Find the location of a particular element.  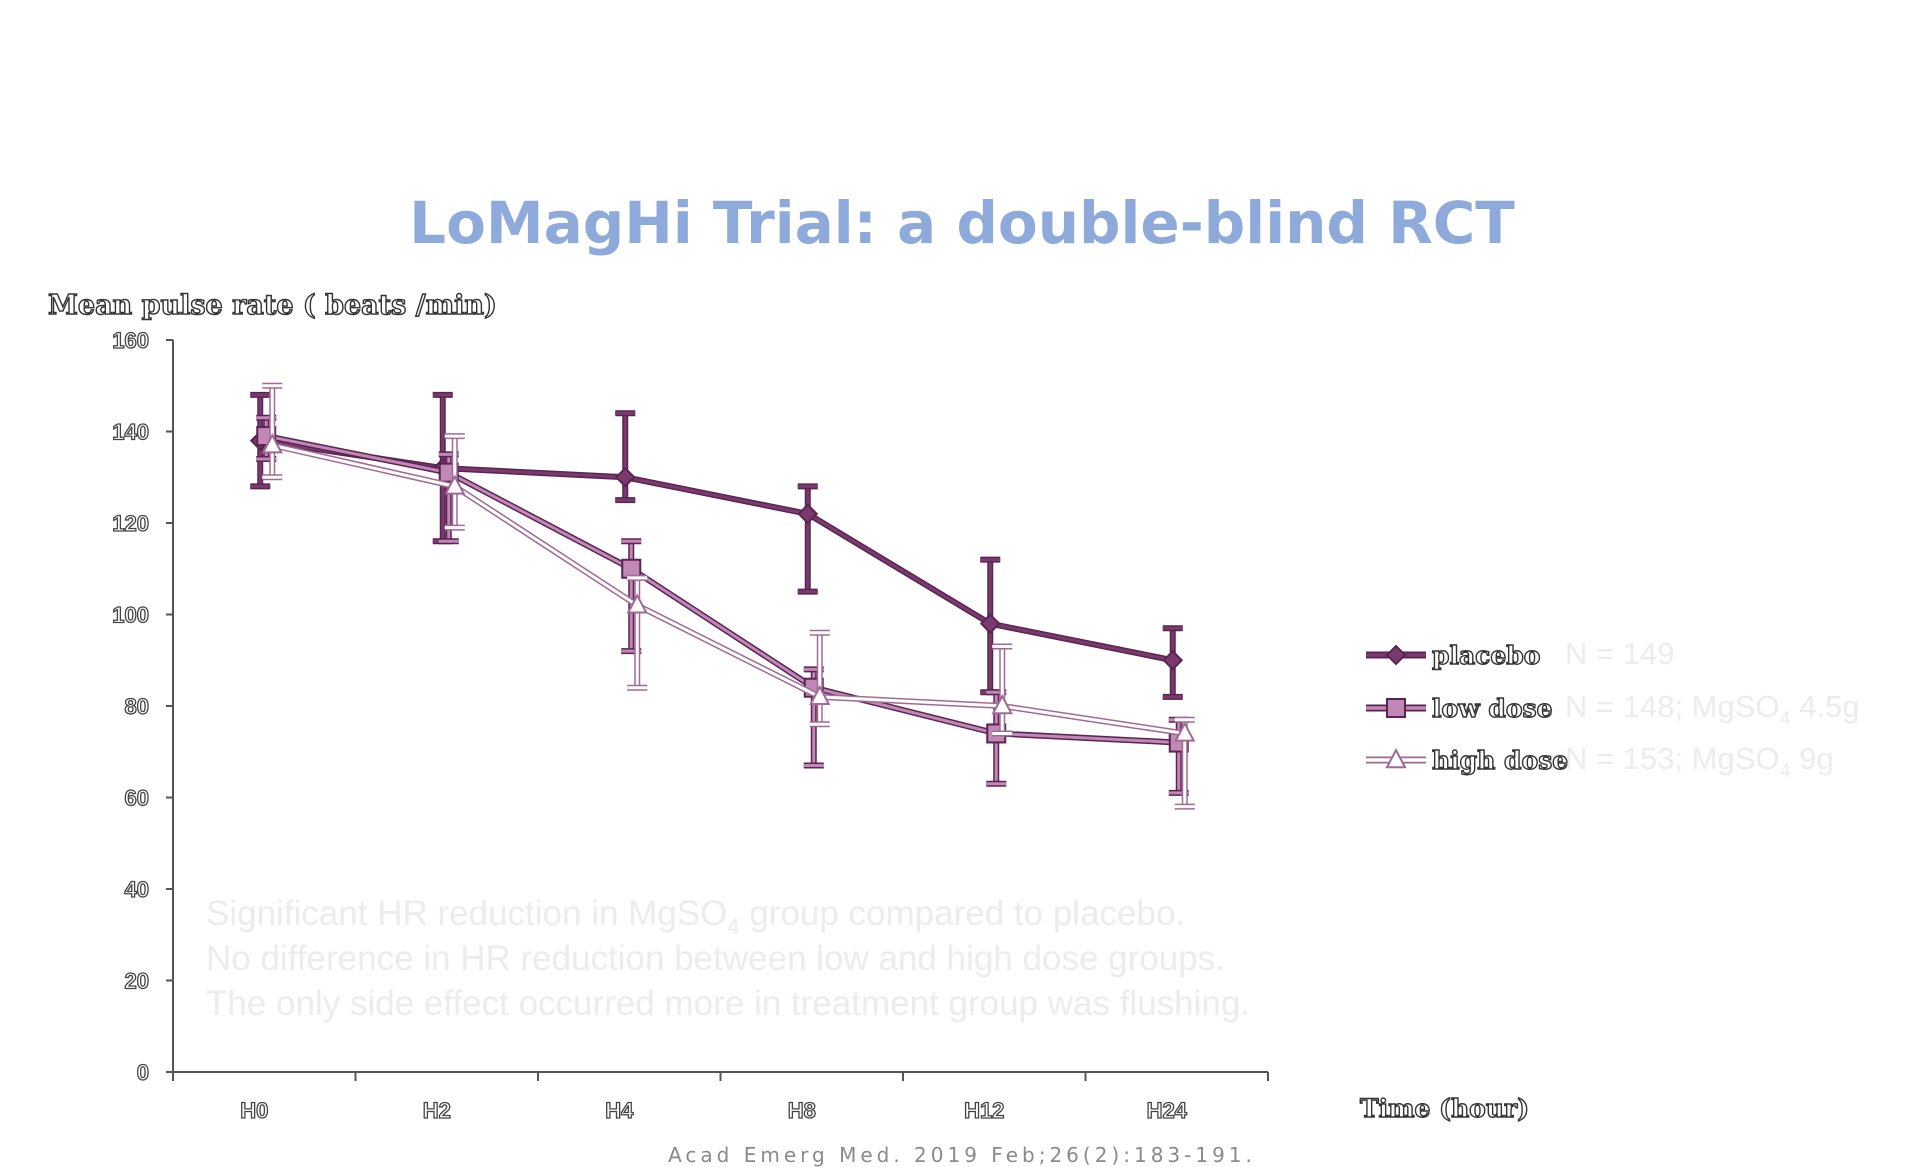

legend-item: placebo N = 149 is located at coordinates (1520, 653).